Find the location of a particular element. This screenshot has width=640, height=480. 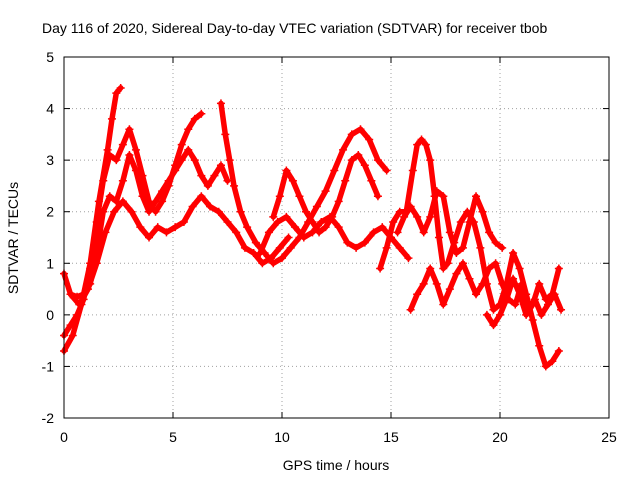

y-tick-label: 1 is located at coordinates (50, 263).